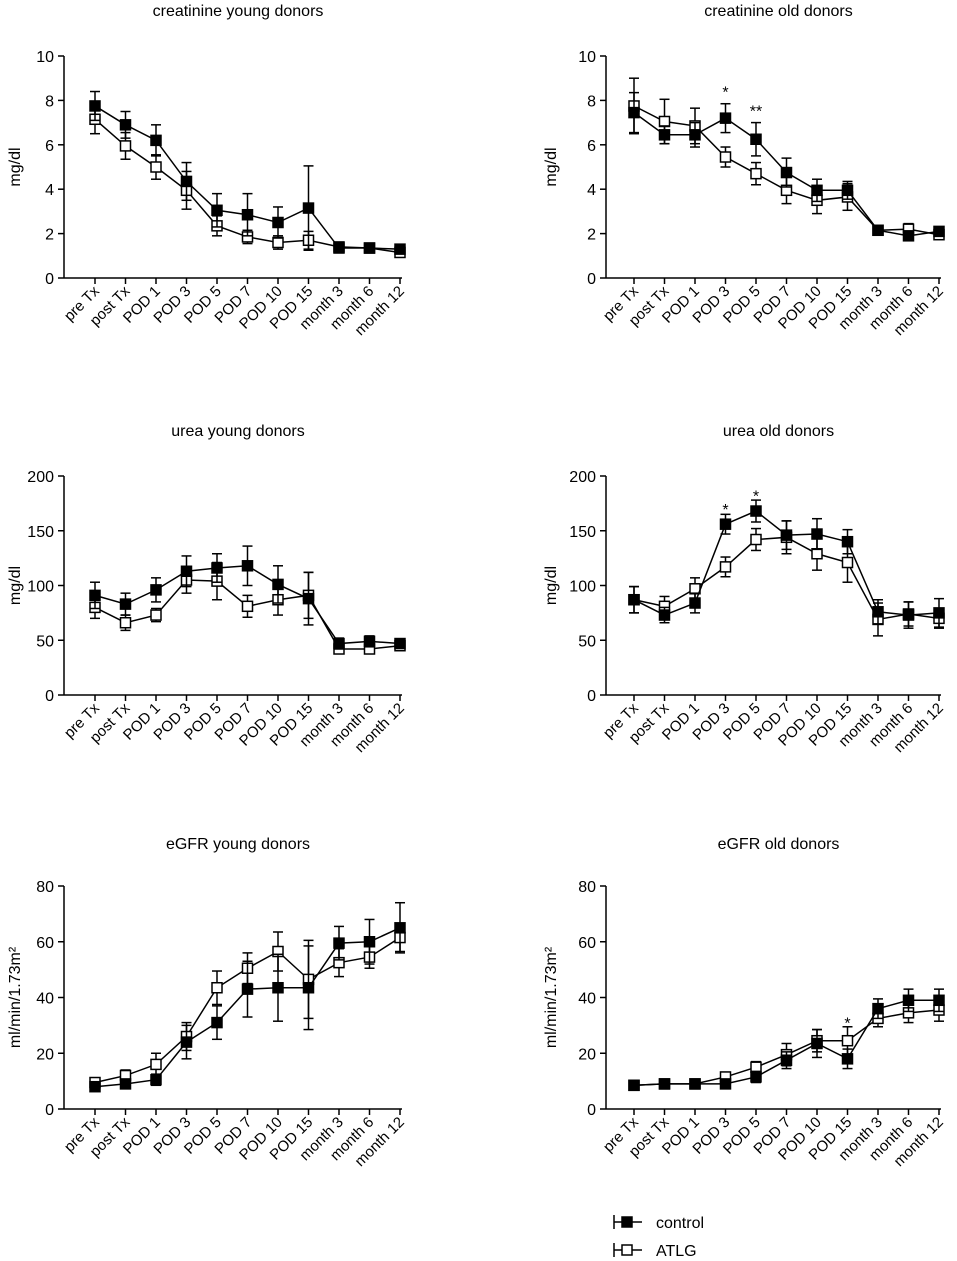  Describe the element at coordinates (778, 431) in the screenshot. I see `chart-title: urea old donors` at that location.